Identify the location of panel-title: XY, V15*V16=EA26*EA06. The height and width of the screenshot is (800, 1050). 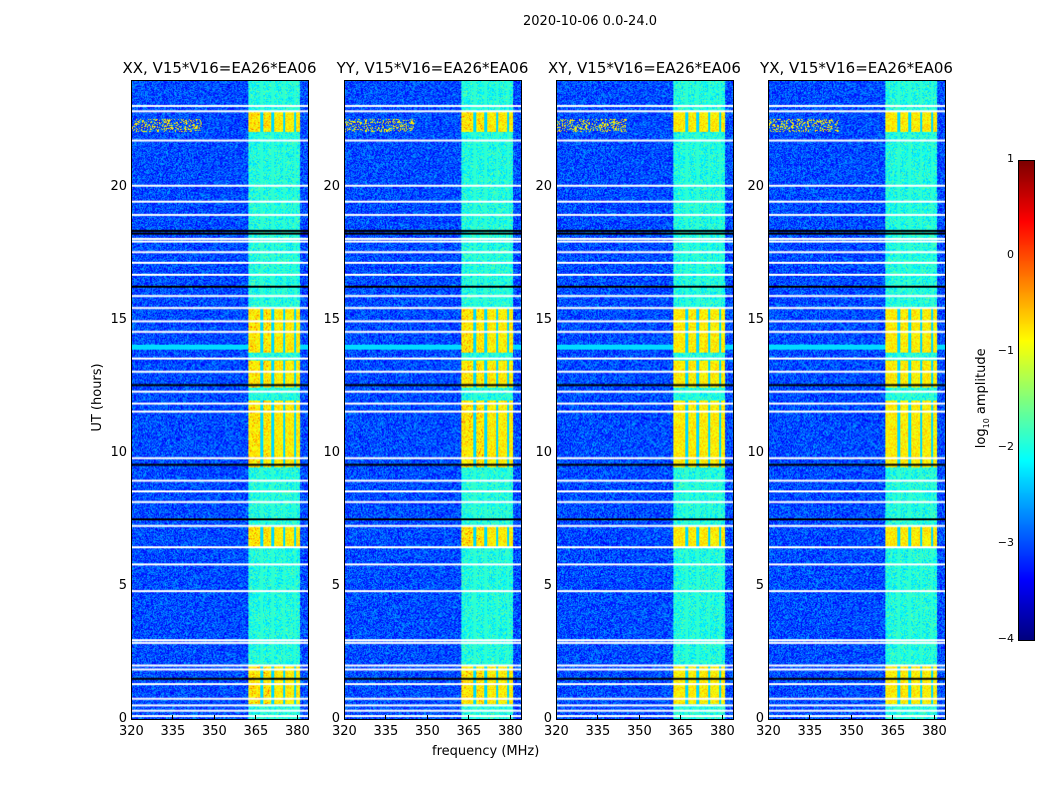
(644, 68).